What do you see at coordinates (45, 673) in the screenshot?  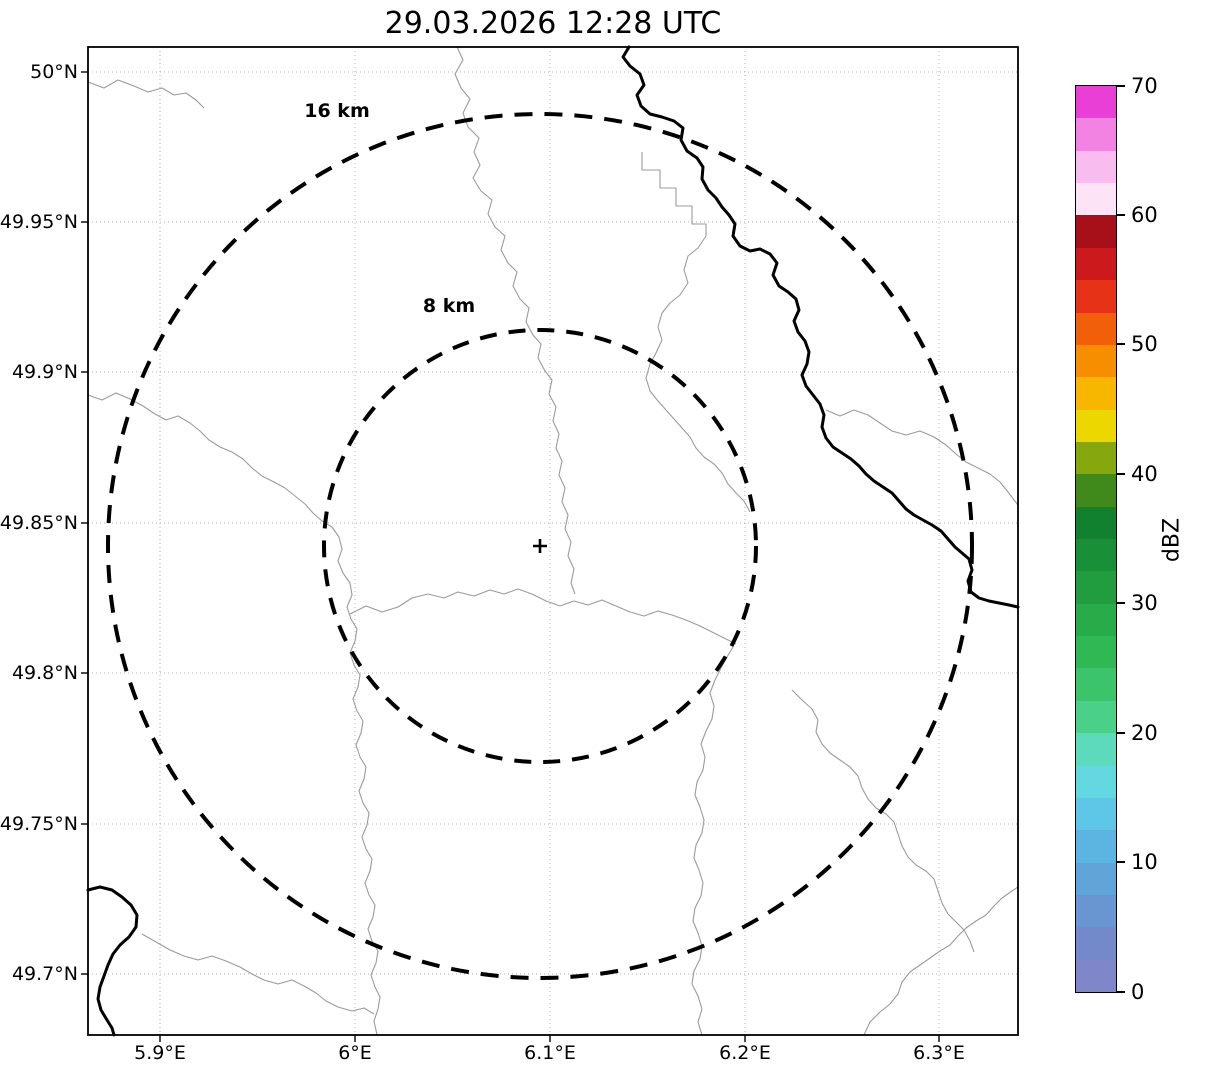 I see `lat-tick-label: 49.8°N` at bounding box center [45, 673].